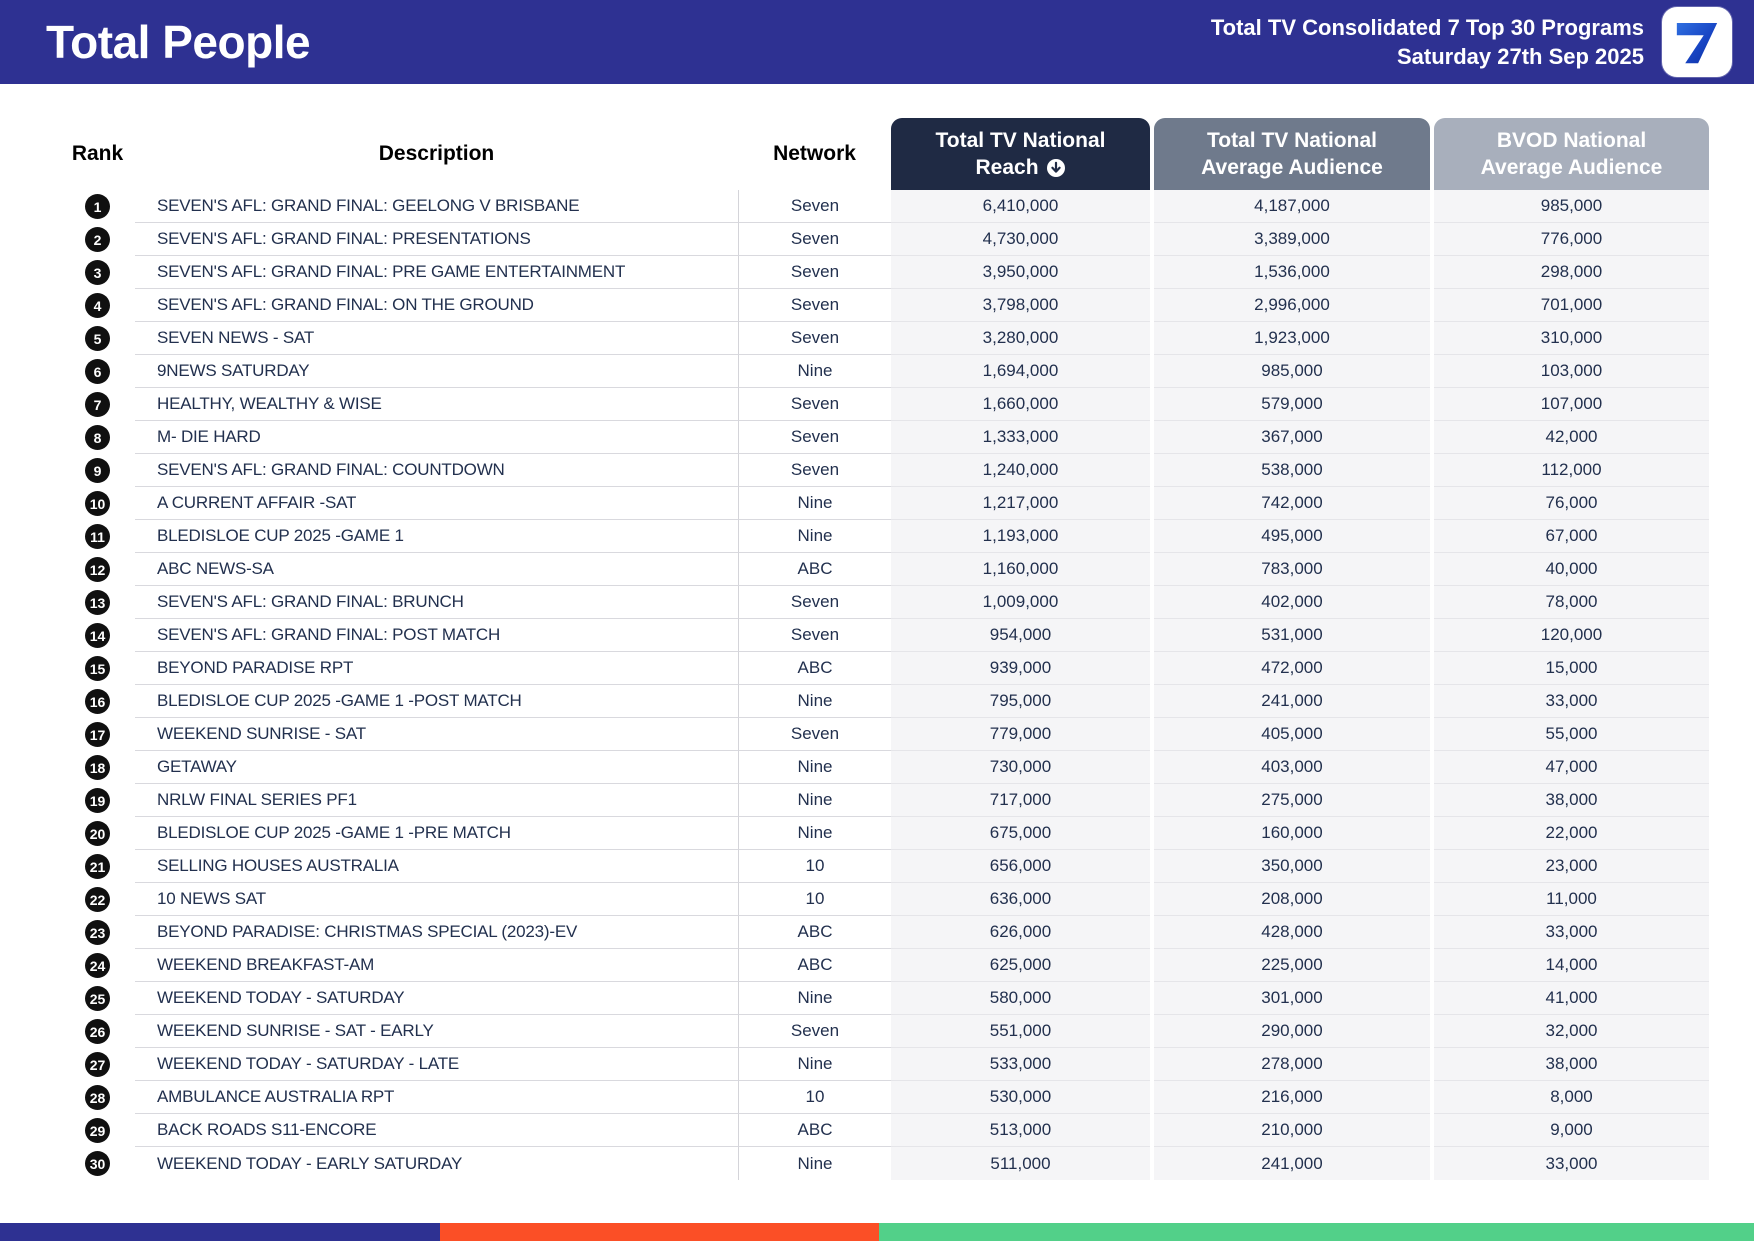 Image resolution: width=1754 pixels, height=1241 pixels. Describe the element at coordinates (1056, 168) in the screenshot. I see `circle-down-arrow-icon` at that location.